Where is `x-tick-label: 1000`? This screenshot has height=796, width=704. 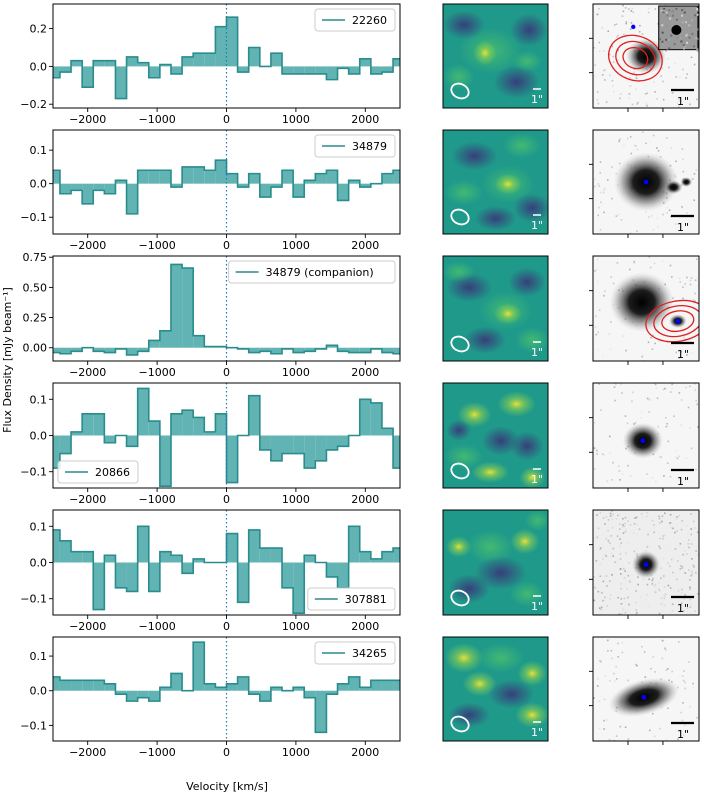
x-tick-label: 1000 is located at coordinates (296, 499).